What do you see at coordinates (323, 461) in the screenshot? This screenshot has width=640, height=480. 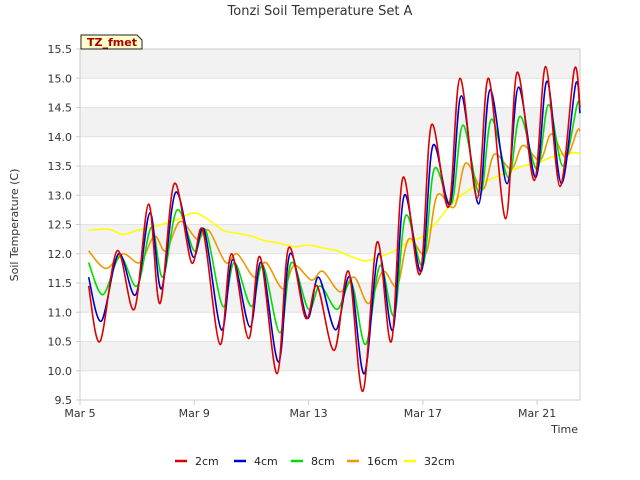 I see `legend-label-8cm: 8cm` at bounding box center [323, 461].